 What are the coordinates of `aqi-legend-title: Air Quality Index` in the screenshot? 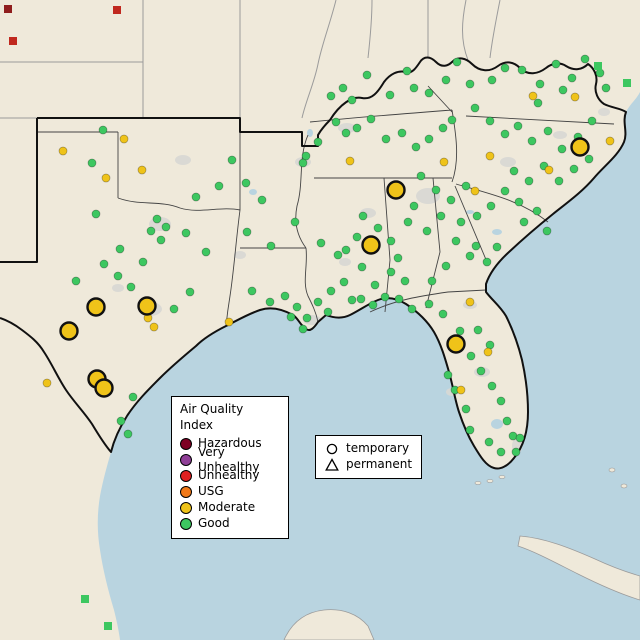 It's located at (212, 417).